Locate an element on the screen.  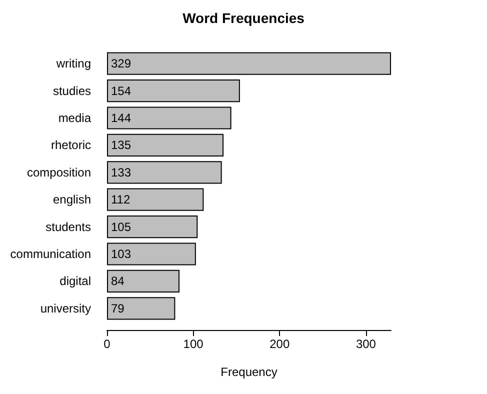
x-axis-title: Frequency is located at coordinates (249, 372).